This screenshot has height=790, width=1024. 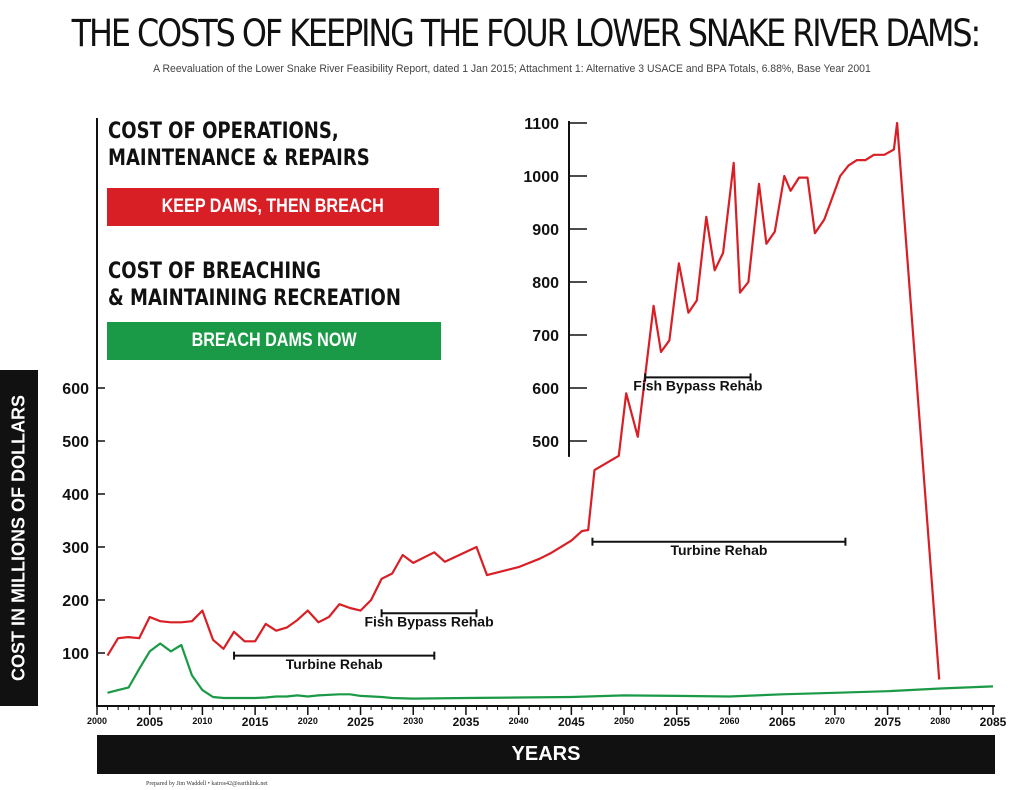 What do you see at coordinates (223, 131) in the screenshot?
I see `legend-keep-heading-line1: COST OF OPERATIONS,` at bounding box center [223, 131].